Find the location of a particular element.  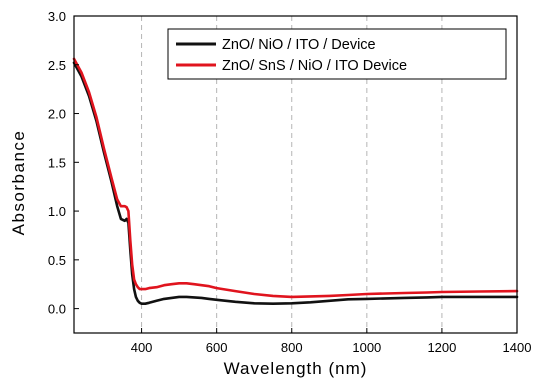

y-tick-label: 2.0 is located at coordinates (57, 114).